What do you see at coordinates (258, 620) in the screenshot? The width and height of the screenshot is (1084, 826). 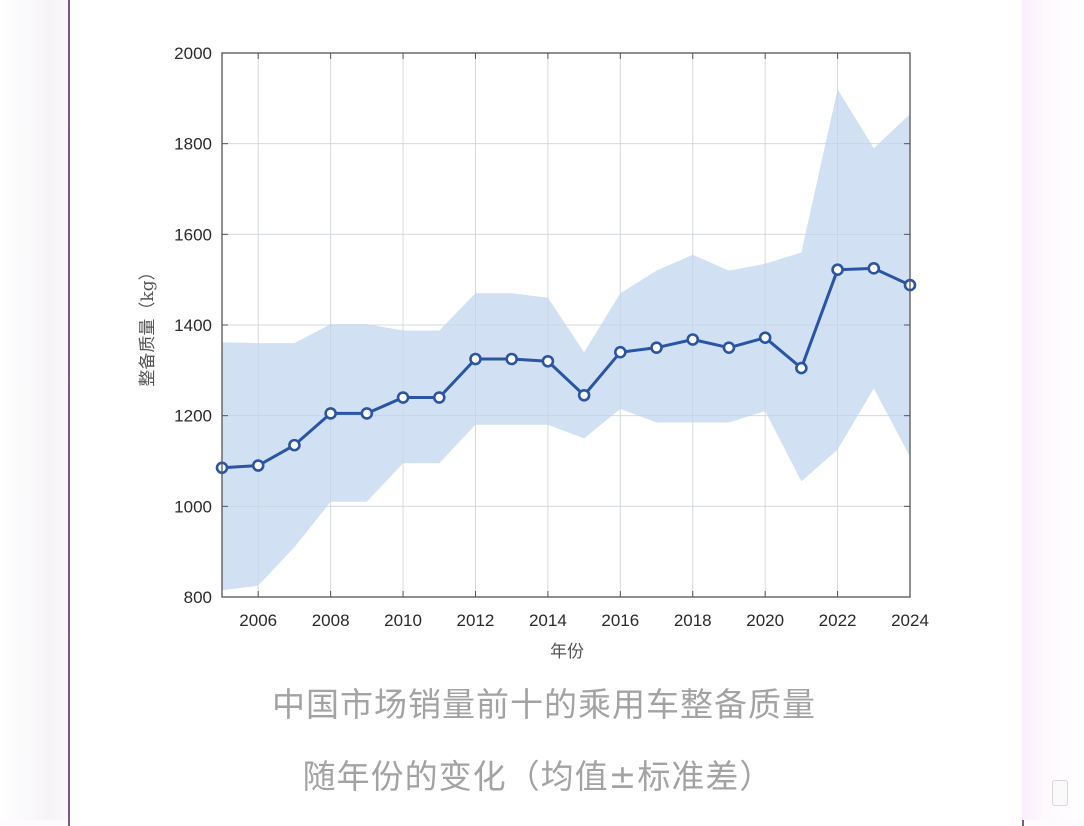 I see `x-tick-label: 2006` at bounding box center [258, 620].